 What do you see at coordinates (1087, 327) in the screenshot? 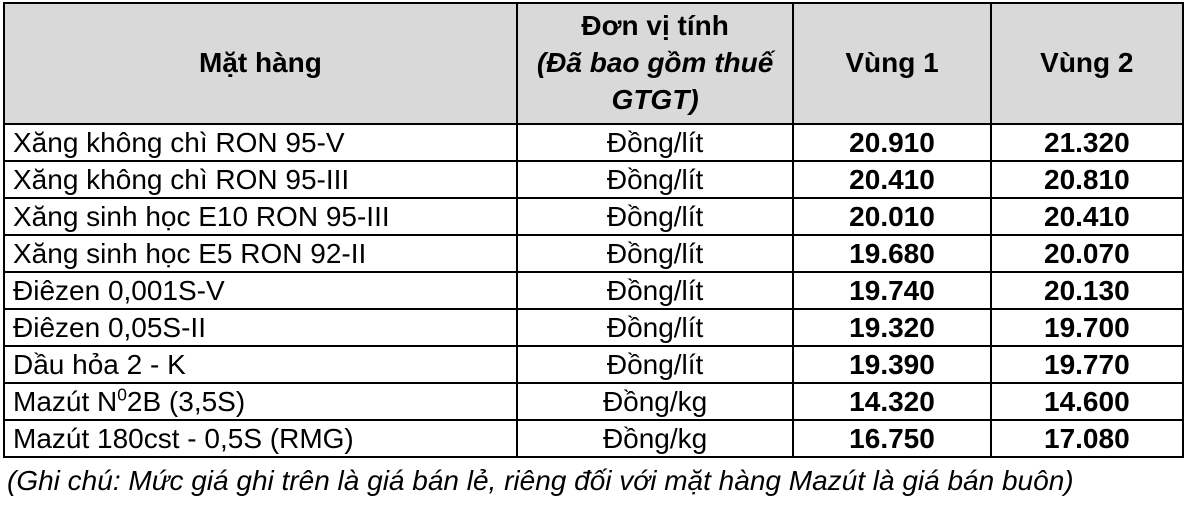
I see `region2-price: 19.700` at bounding box center [1087, 327].